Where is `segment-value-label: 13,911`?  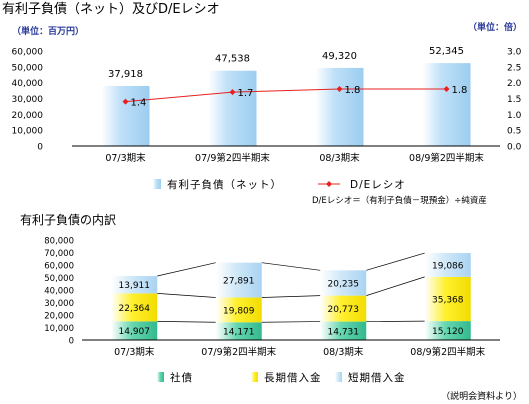 segment-value-label: 13,911 is located at coordinates (135, 286).